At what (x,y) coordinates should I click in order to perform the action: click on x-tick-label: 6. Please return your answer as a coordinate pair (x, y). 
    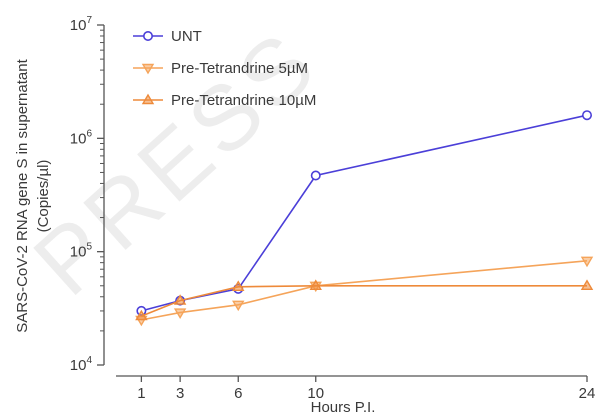
    Looking at the image, I should click on (238, 393).